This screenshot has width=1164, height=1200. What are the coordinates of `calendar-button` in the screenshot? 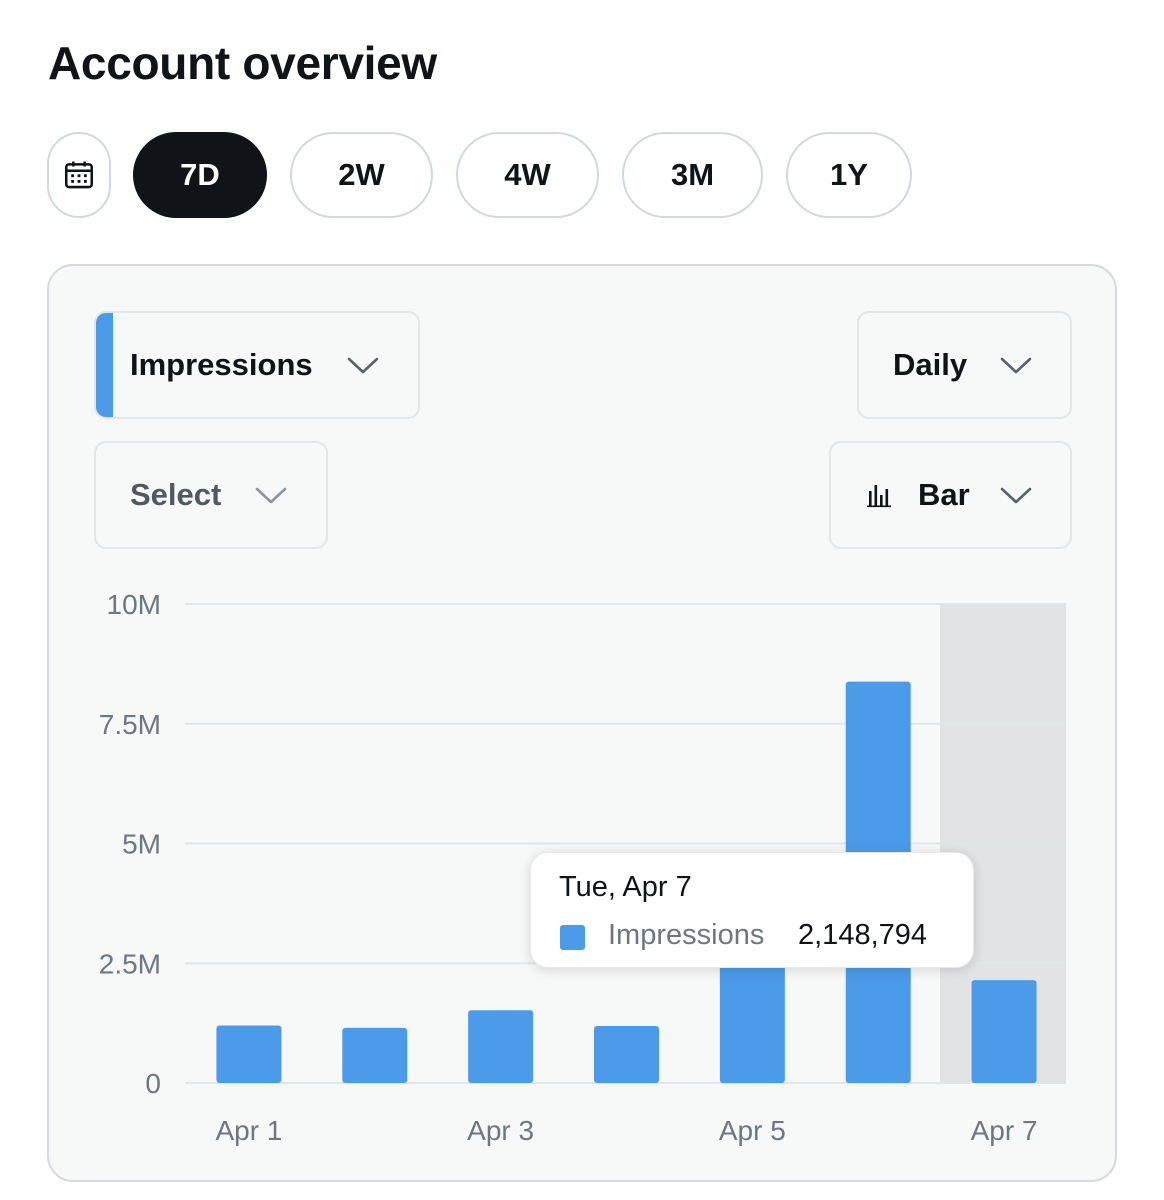 It's located at (79, 175).